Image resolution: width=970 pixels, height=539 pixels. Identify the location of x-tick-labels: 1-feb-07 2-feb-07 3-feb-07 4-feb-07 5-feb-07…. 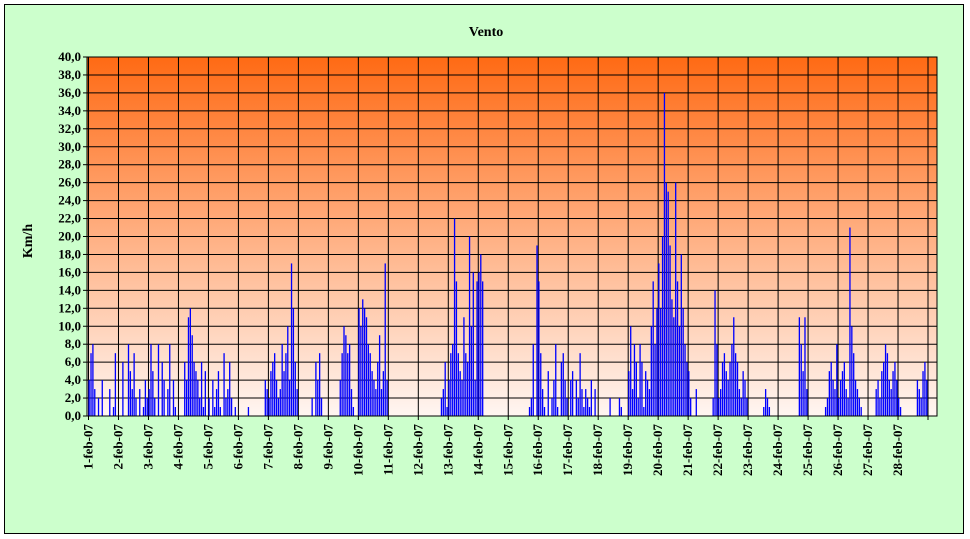
(492, 450).